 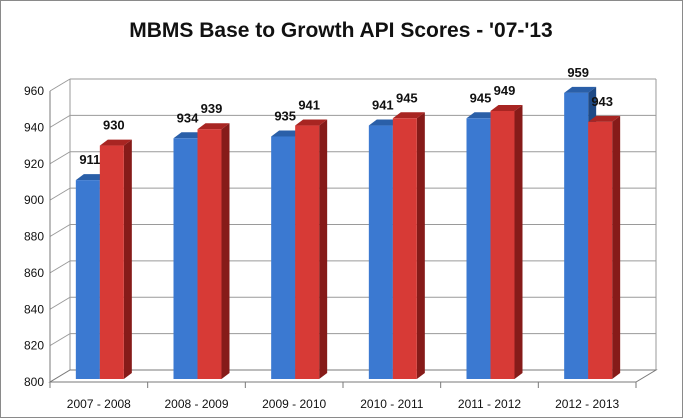 What do you see at coordinates (34, 346) in the screenshot?
I see `y-tick-label: 820` at bounding box center [34, 346].